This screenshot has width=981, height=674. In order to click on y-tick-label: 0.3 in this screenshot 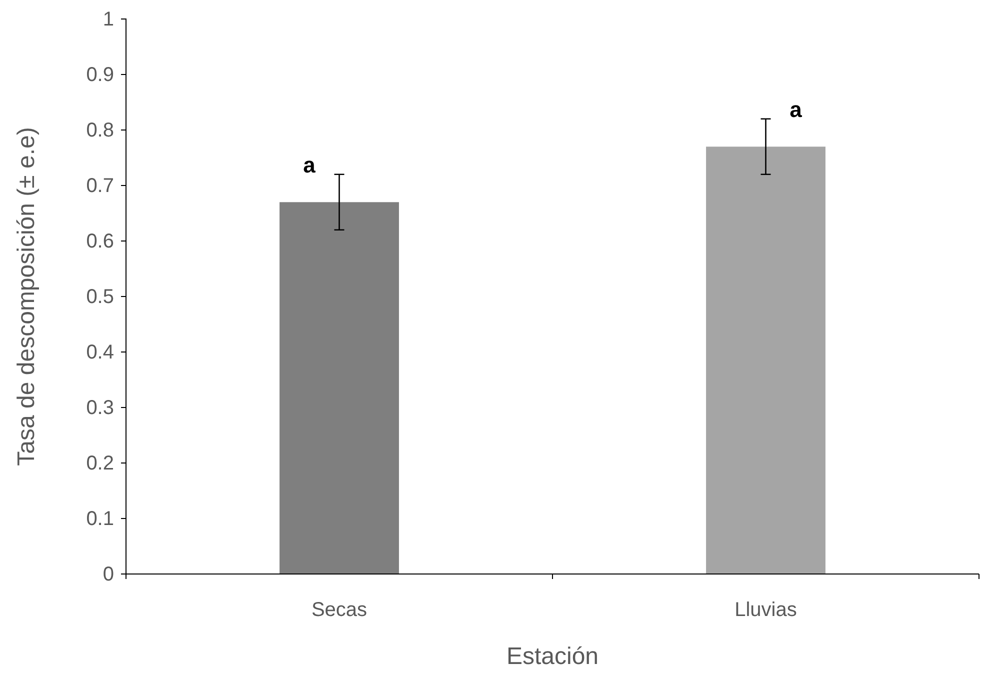, I will do `click(100, 407)`.